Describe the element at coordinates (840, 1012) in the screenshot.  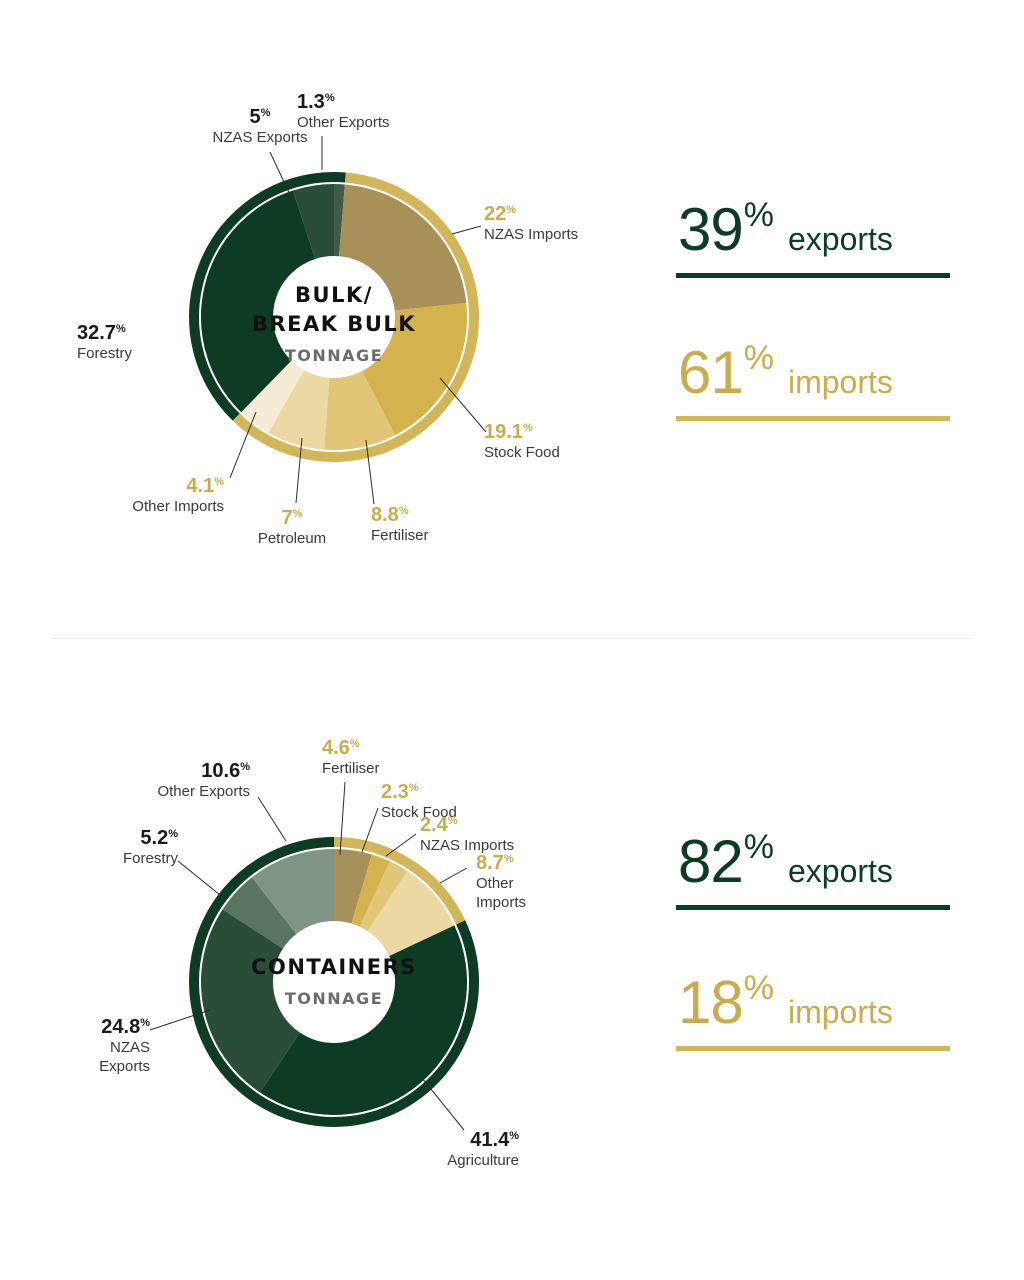
I see `containers-imports-label: imports` at that location.